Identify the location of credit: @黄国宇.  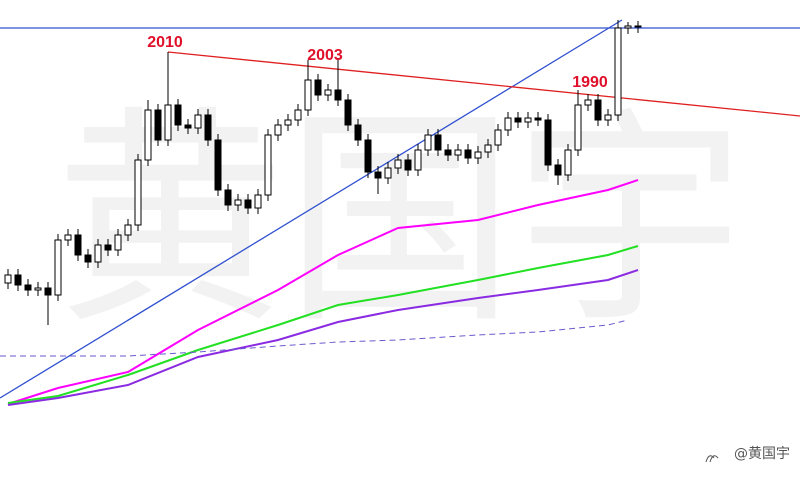
(762, 453).